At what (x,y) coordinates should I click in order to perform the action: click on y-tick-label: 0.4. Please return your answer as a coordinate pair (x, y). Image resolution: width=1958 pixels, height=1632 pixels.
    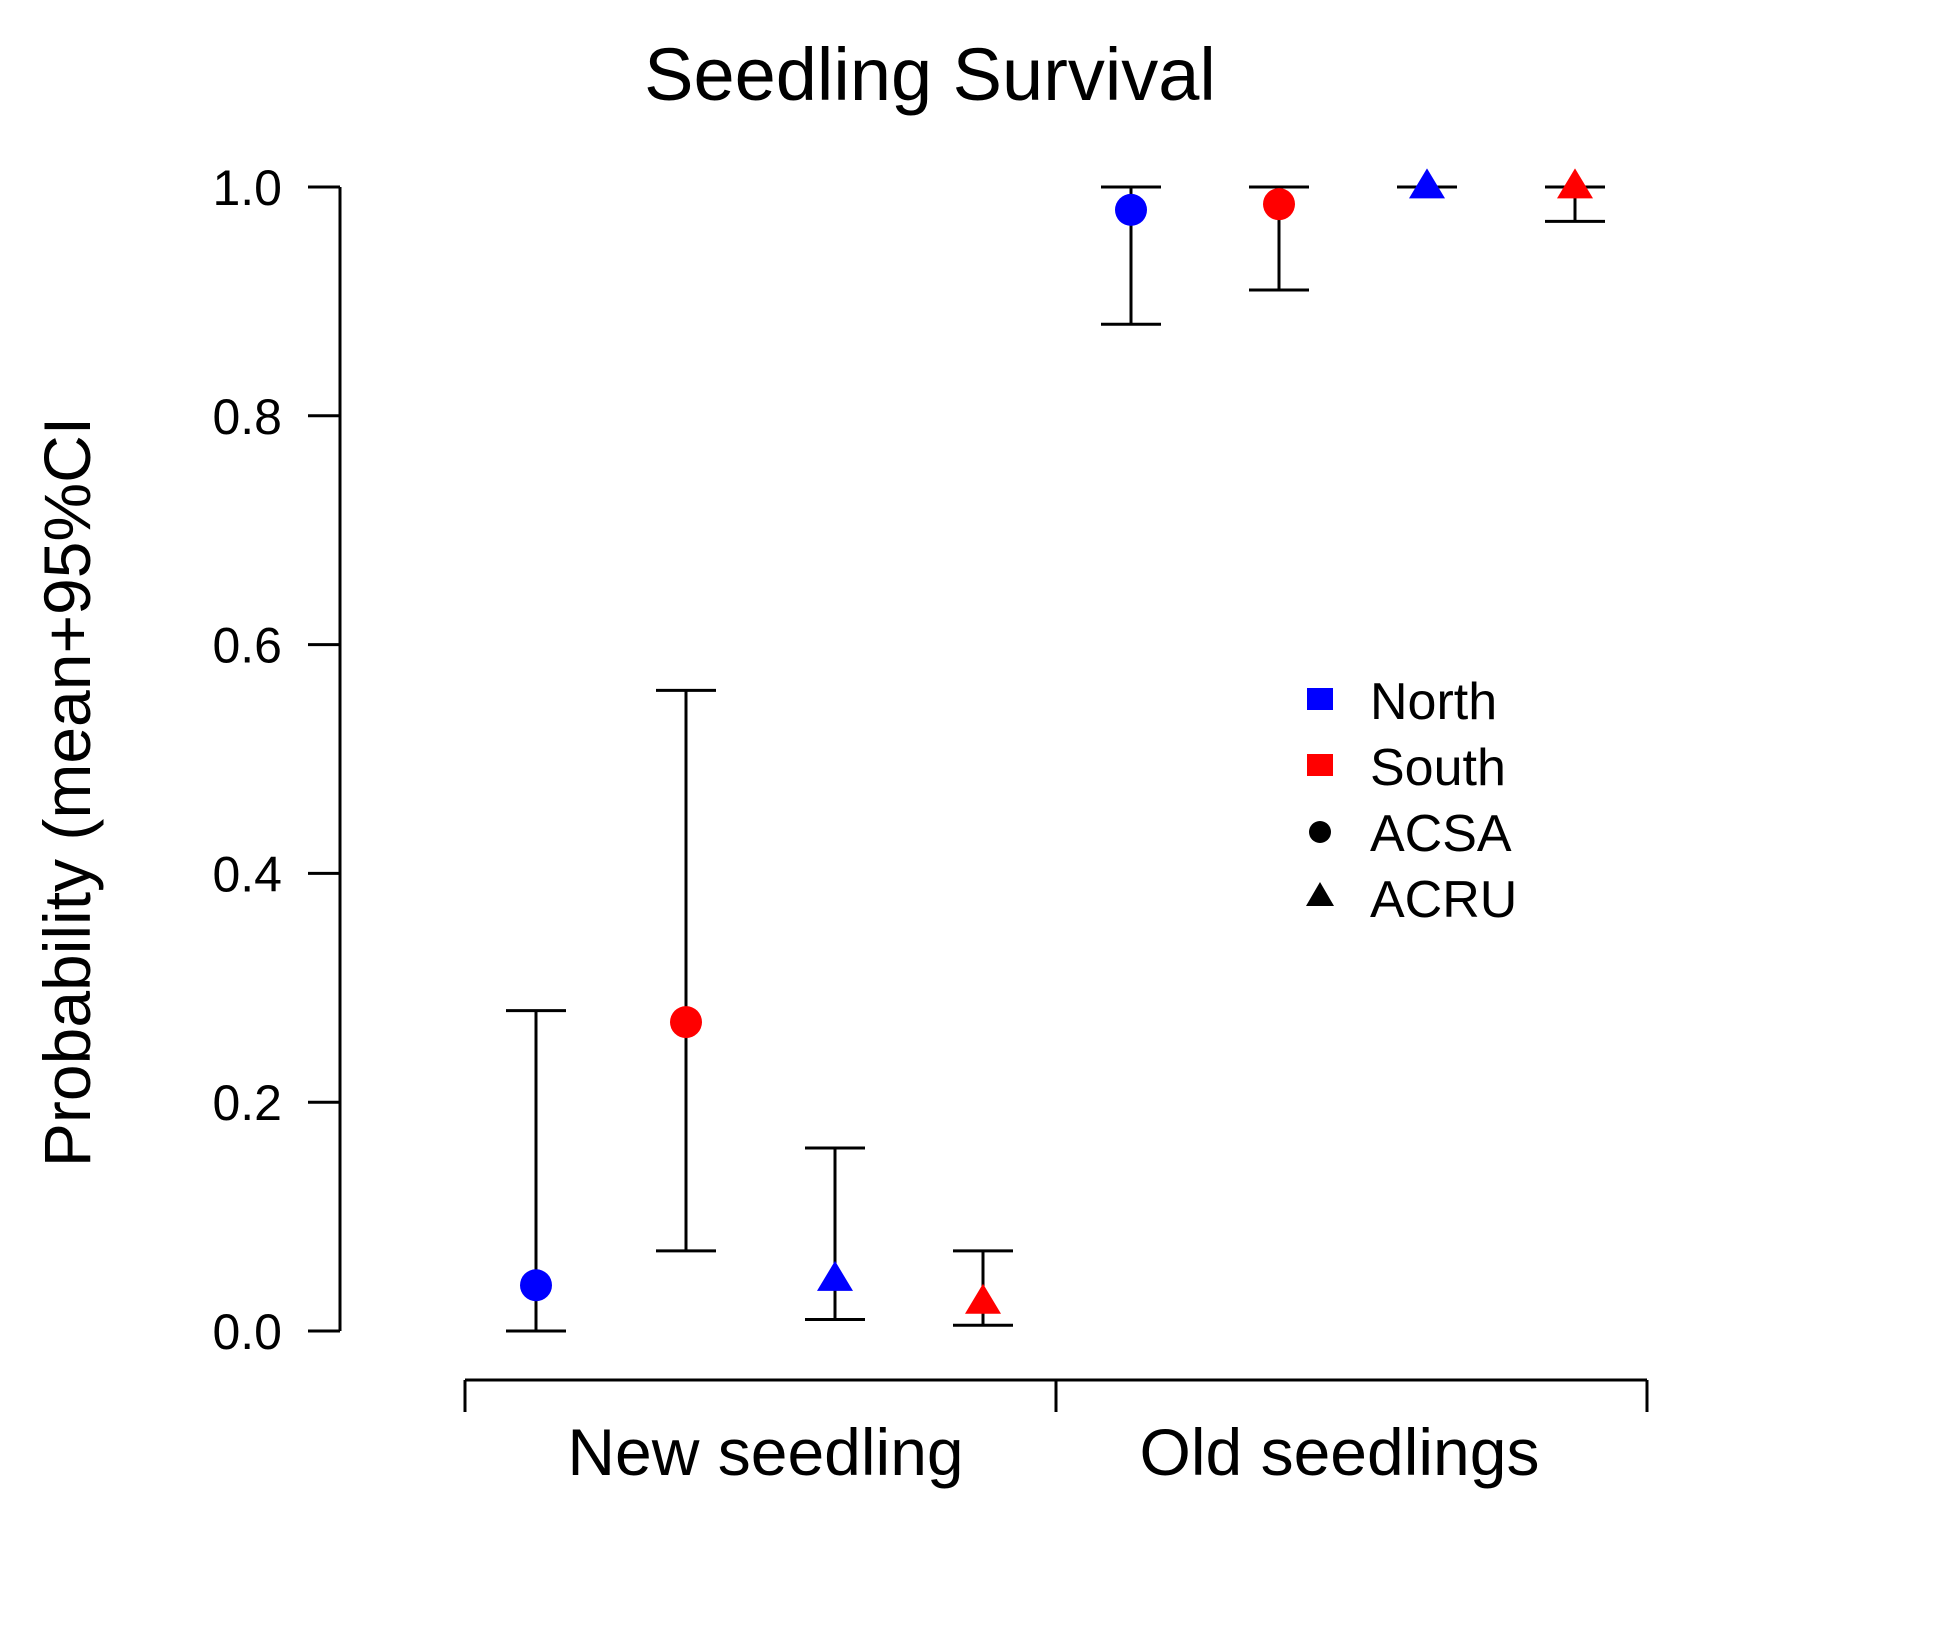
    Looking at the image, I should click on (247, 874).